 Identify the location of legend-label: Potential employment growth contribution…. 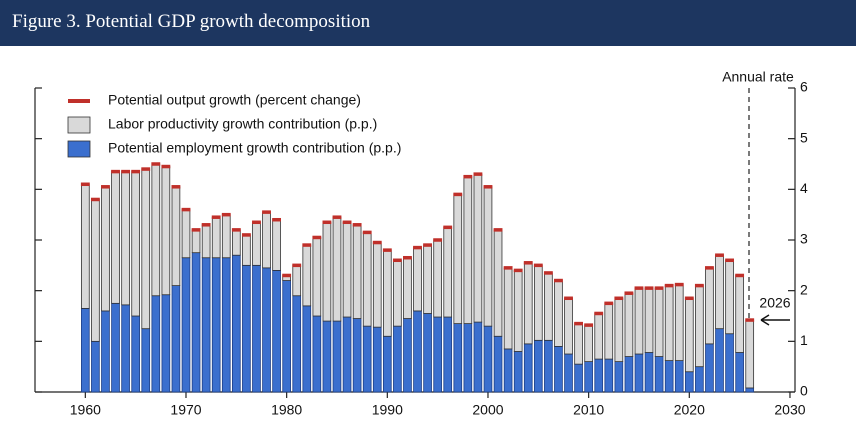
(254, 148).